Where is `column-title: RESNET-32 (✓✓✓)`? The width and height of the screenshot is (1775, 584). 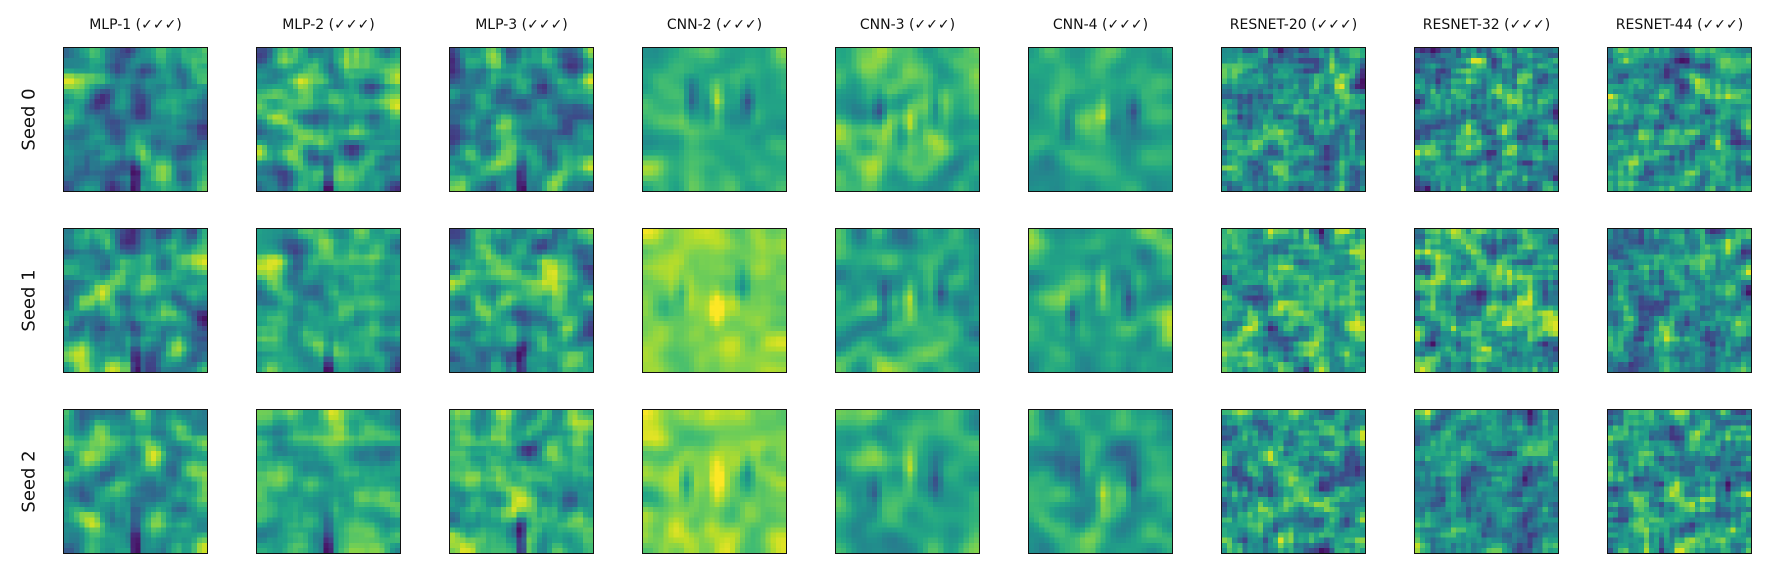 column-title: RESNET-32 (✓✓✓) is located at coordinates (1486, 25).